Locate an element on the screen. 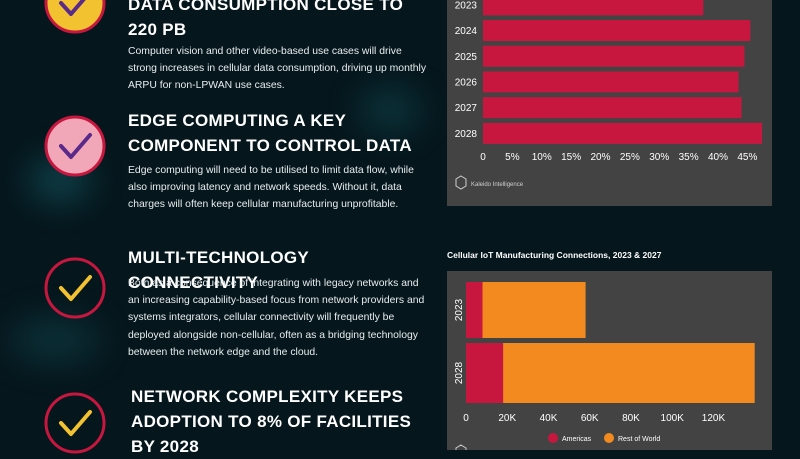 This screenshot has width=800, height=459. x-tick-label: 60K is located at coordinates (590, 418).